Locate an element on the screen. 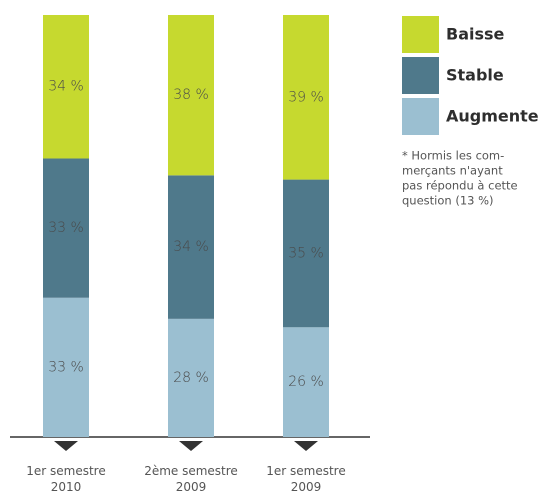 The height and width of the screenshot is (495, 539). value-label: 26 % is located at coordinates (306, 382).